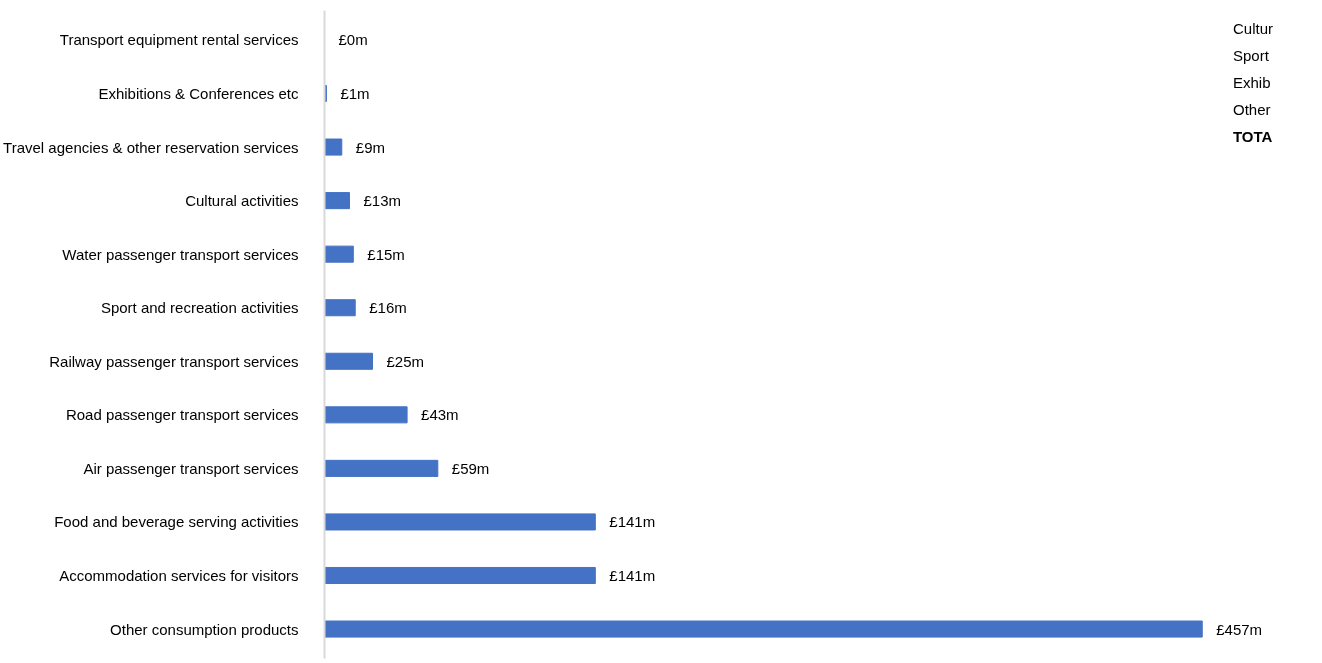 The width and height of the screenshot is (1322, 663). What do you see at coordinates (179, 575) in the screenshot?
I see `y-tick-label: Accommodation services for visitors` at bounding box center [179, 575].